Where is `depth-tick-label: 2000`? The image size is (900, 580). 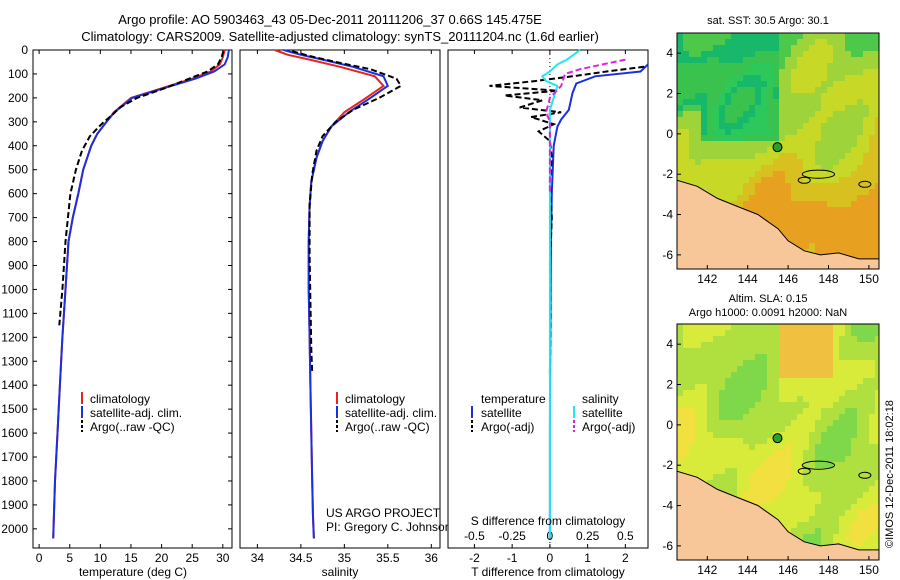 depth-tick-label: 2000 is located at coordinates (14, 529).